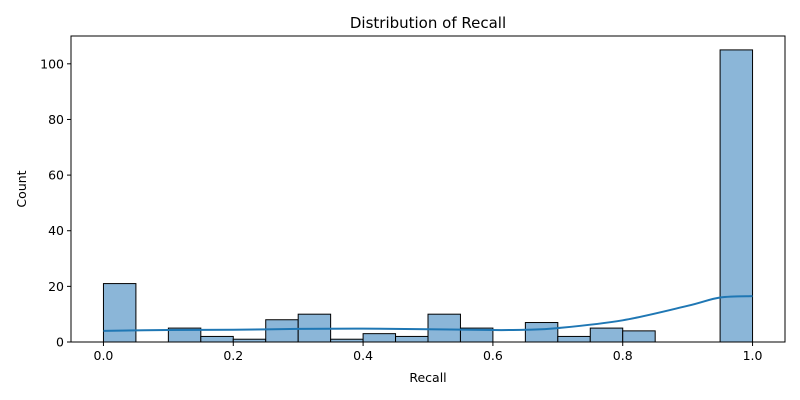 The image size is (800, 400). I want to click on x-tick-label: 1.0, so click(753, 355).